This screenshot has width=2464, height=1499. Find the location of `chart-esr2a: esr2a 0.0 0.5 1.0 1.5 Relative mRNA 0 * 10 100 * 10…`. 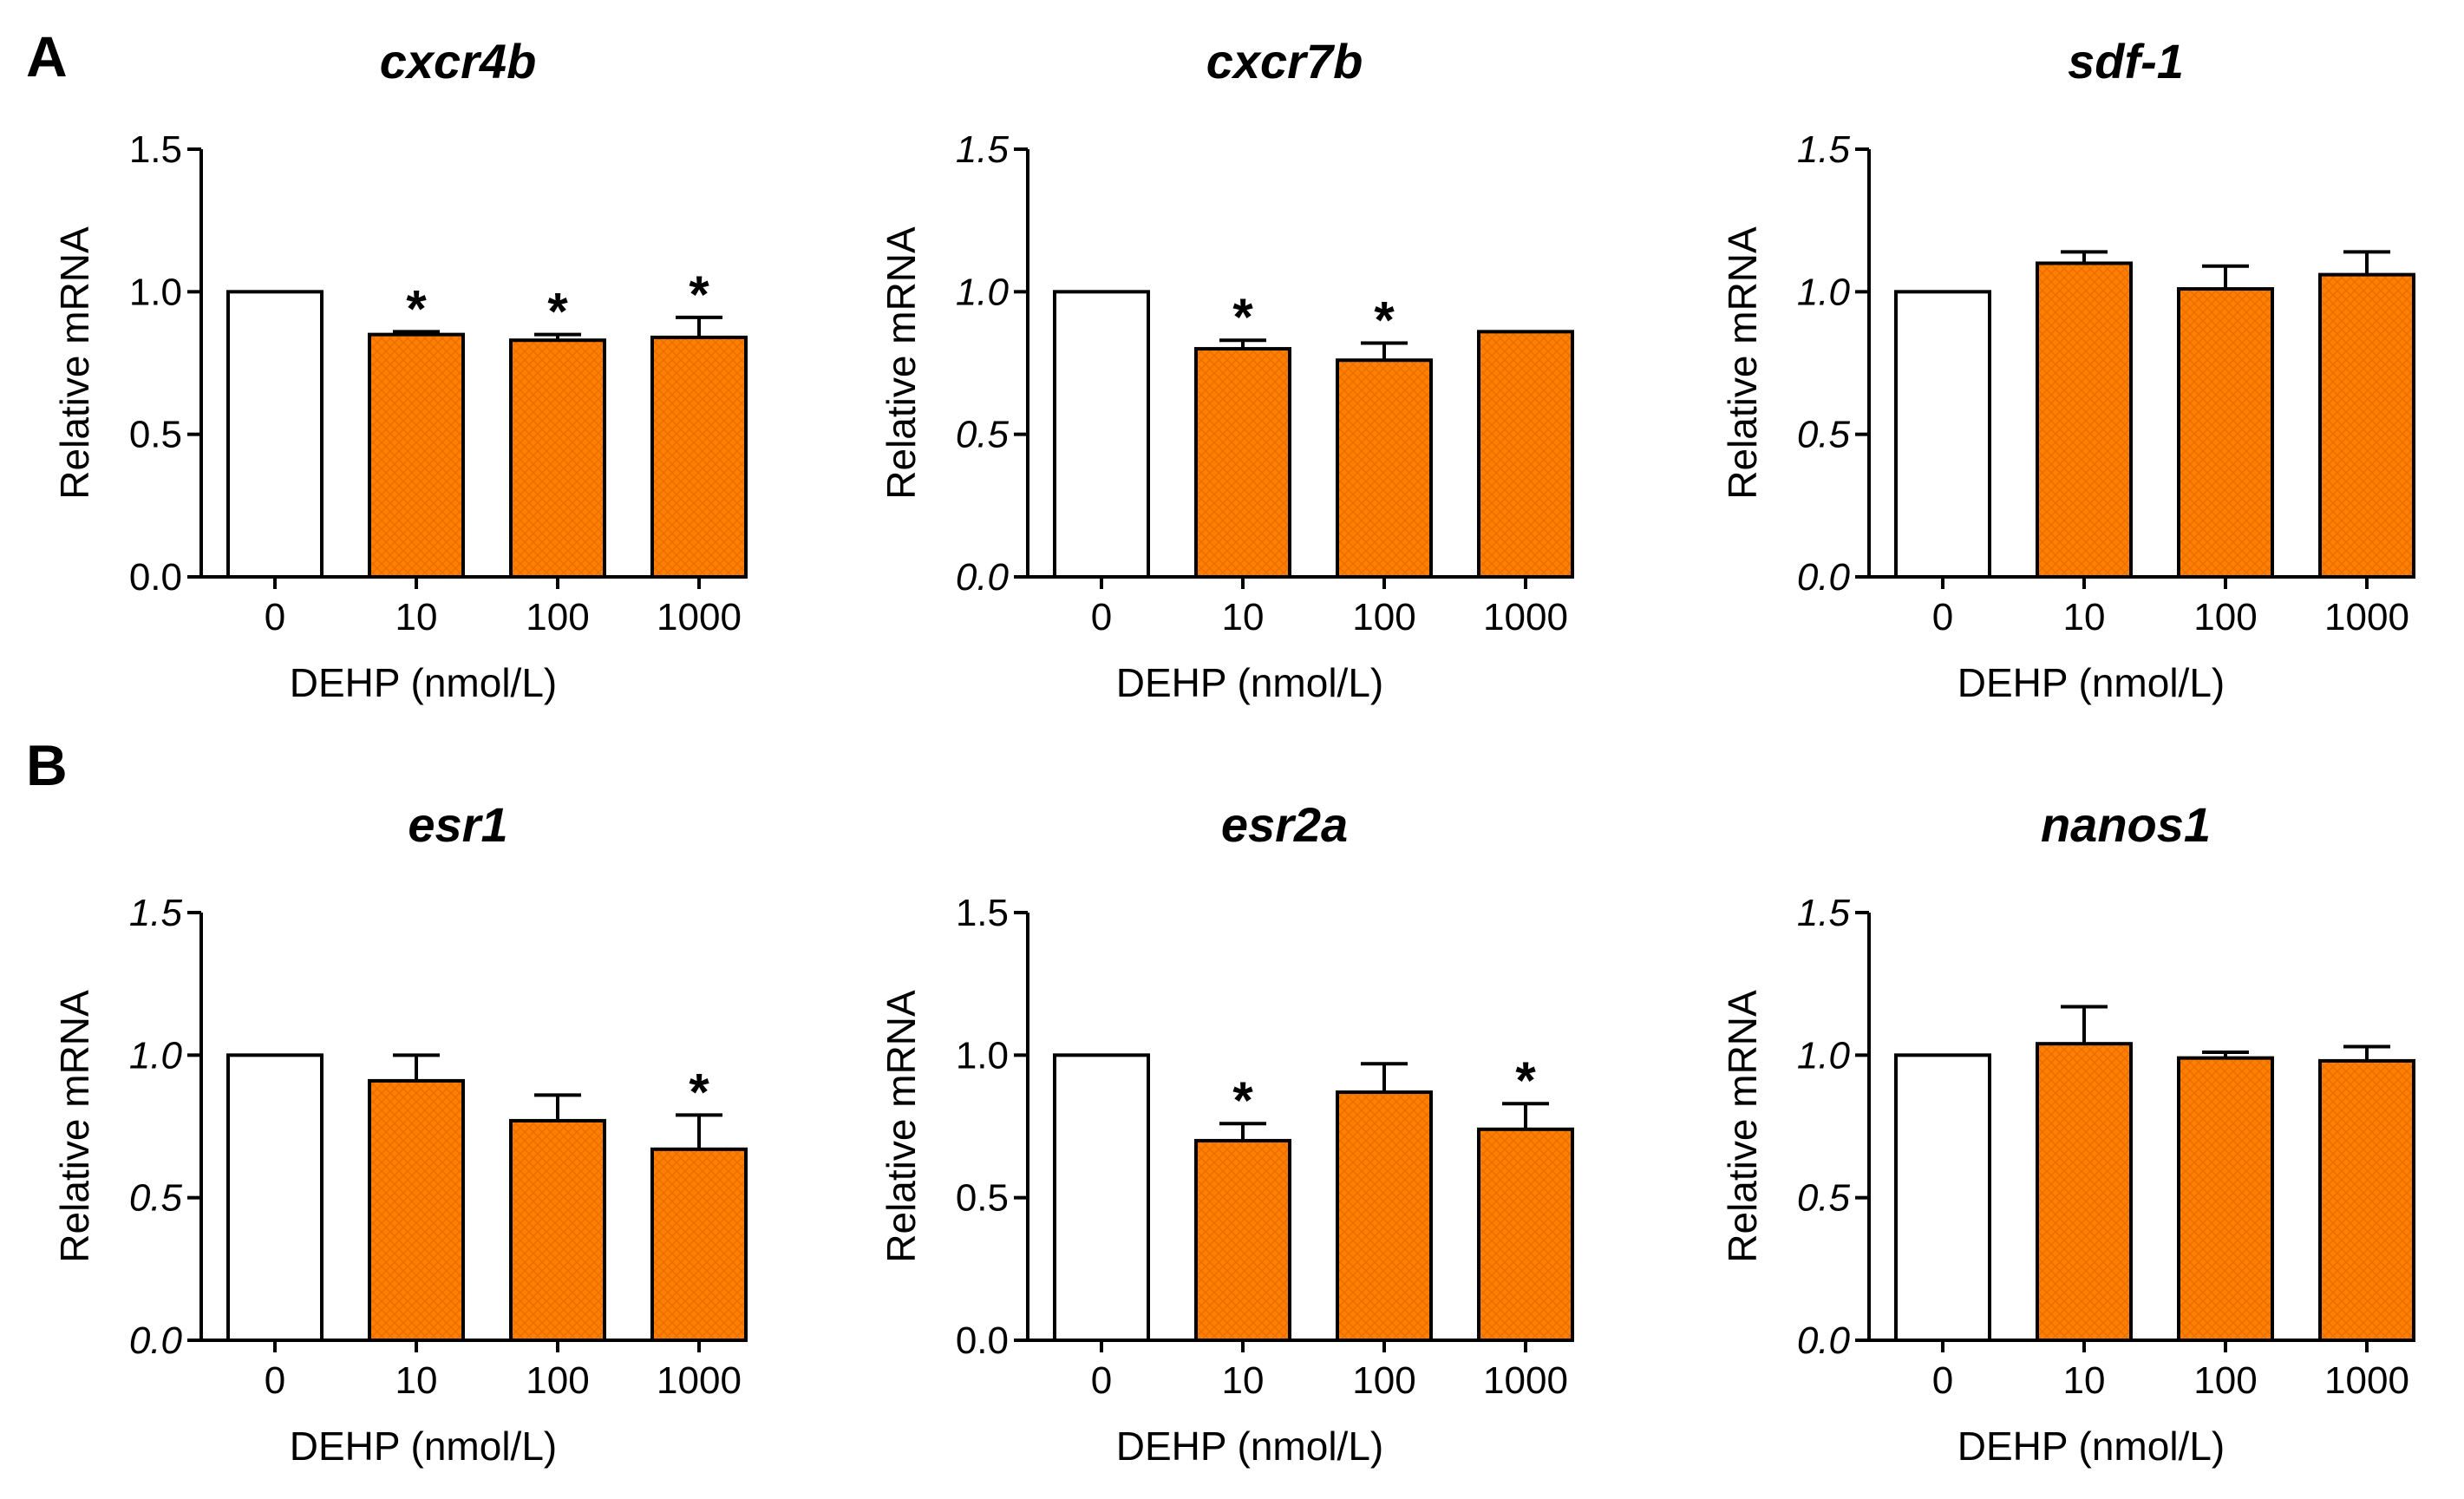

chart-esr2a: esr2a 0.0 0.5 1.0 1.5 Relative mRNA 0 * 10 100 * 10… is located at coordinates (1226, 1133).